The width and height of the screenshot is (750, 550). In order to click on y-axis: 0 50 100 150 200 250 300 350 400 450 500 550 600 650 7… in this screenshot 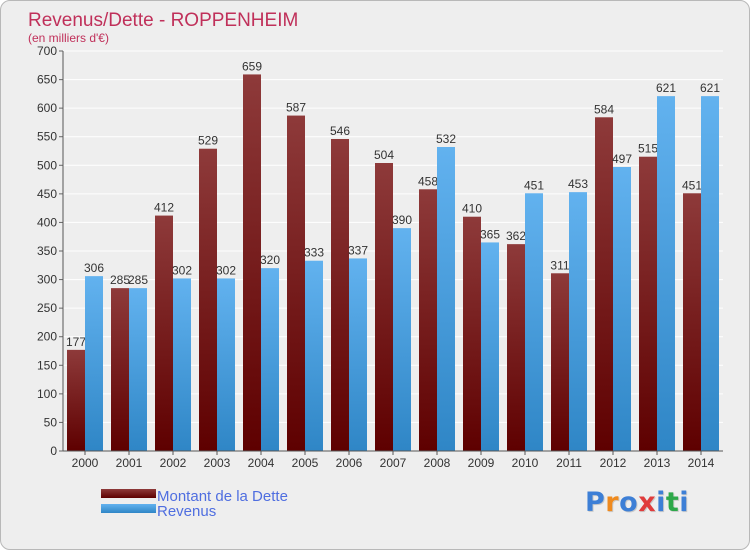, I will do `click(50, 251)`.